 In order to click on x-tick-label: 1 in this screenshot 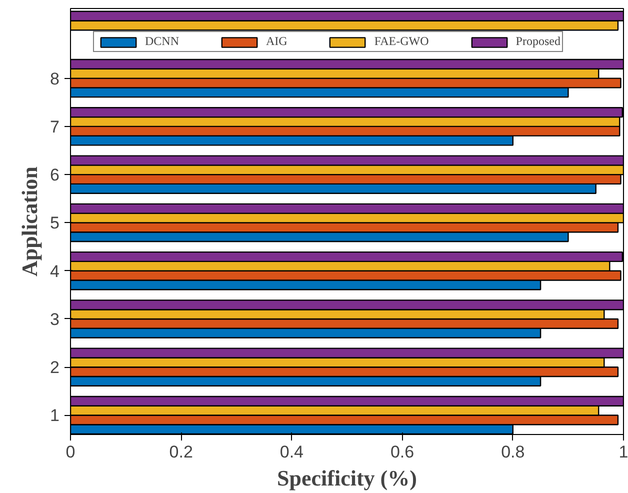, I will do `click(623, 452)`.